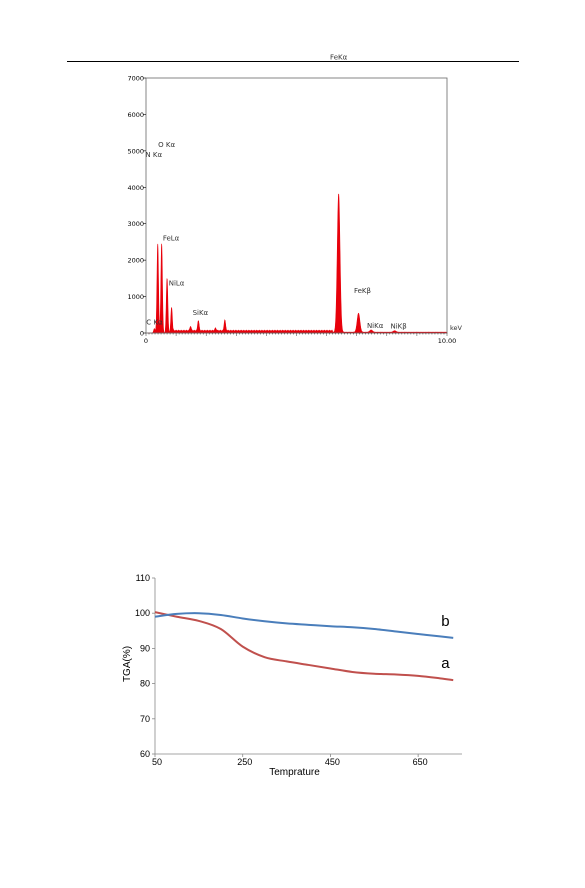 This screenshot has height=888, width=585. I want to click on eds-y-tick-label: 4000, so click(135, 188).